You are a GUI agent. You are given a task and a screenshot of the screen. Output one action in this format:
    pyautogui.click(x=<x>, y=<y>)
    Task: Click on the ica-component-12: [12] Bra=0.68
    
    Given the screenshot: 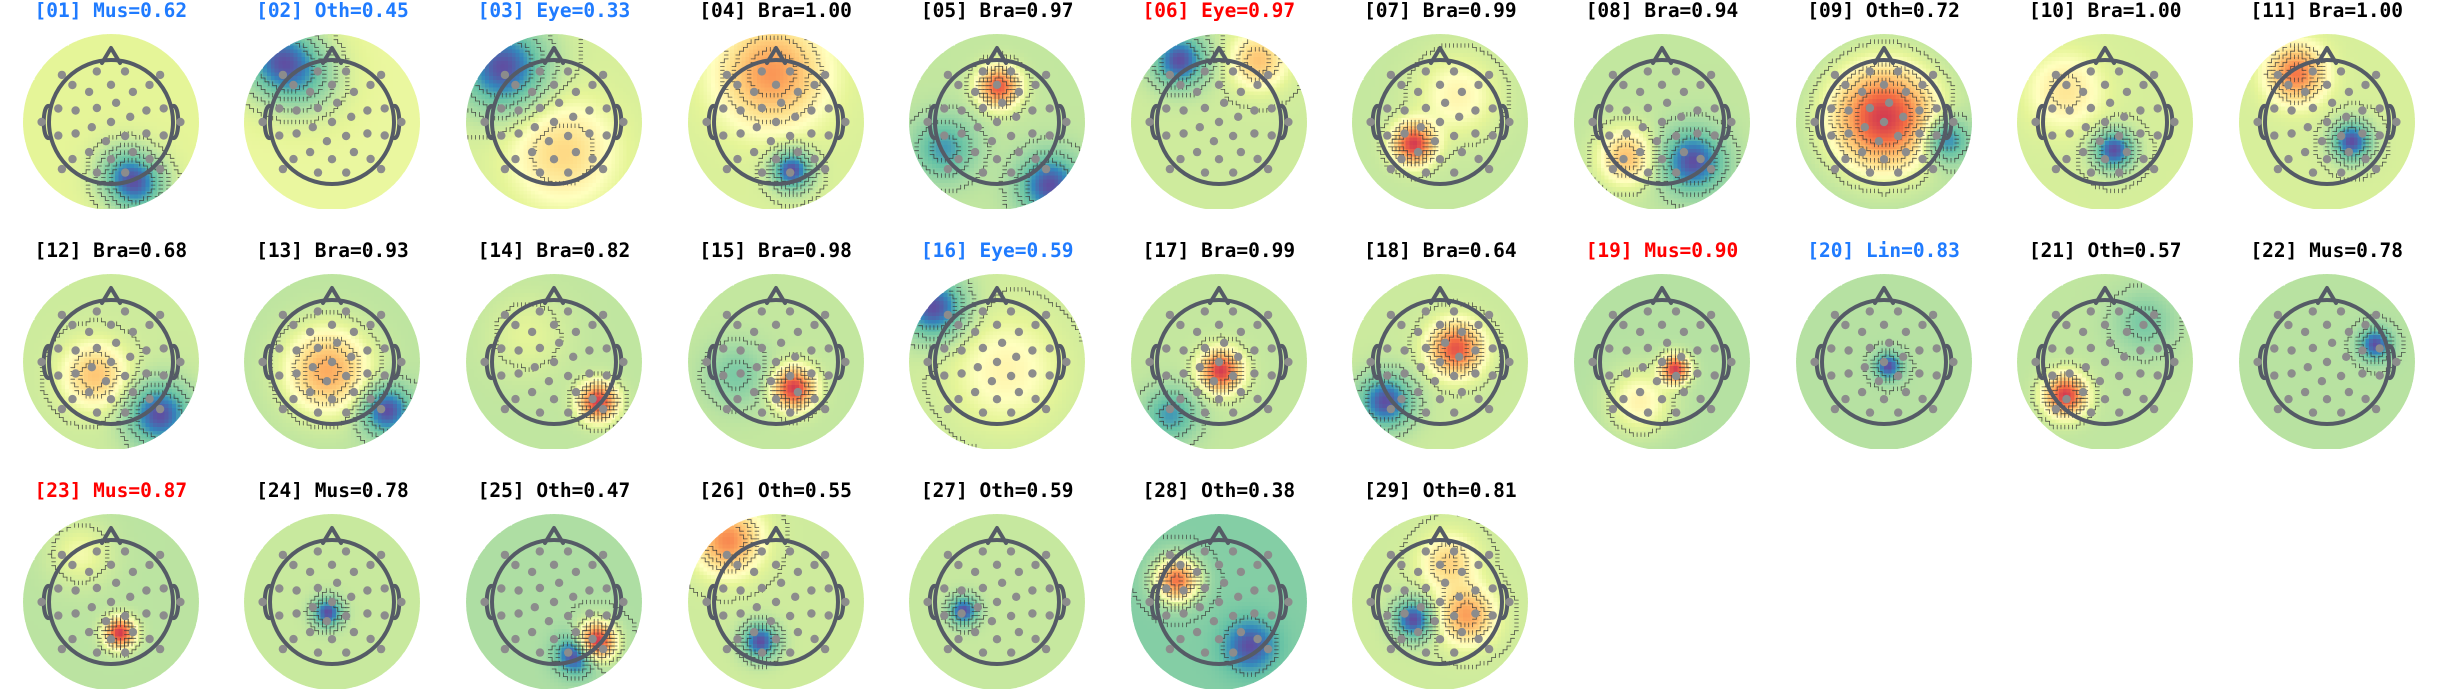 What is the action you would take?
    pyautogui.click(x=111, y=344)
    